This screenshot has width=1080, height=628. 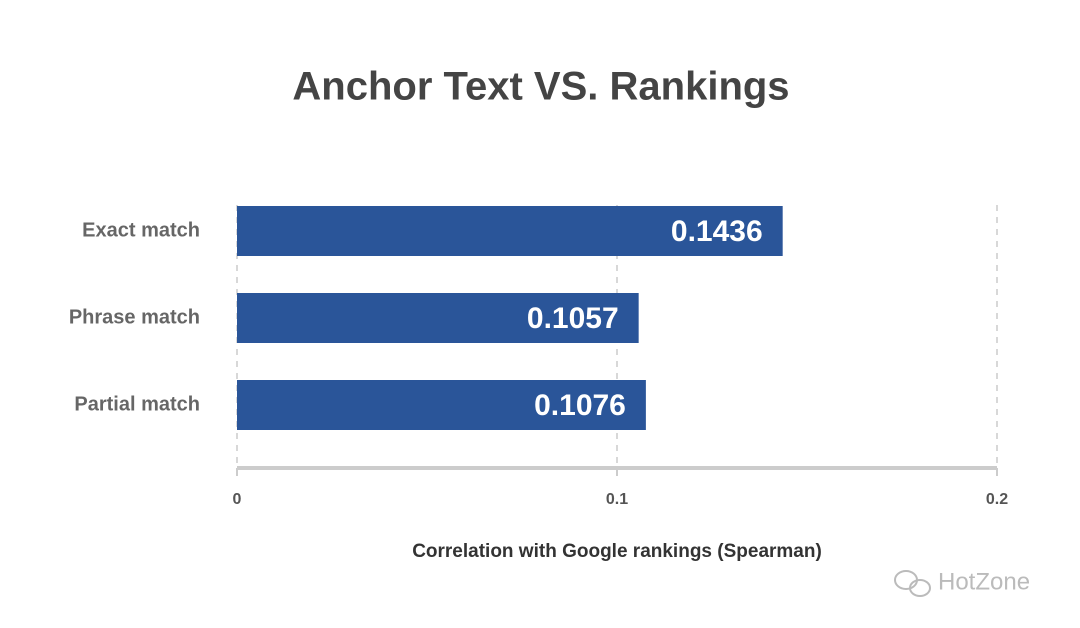 What do you see at coordinates (912, 583) in the screenshot?
I see `watermark-icon` at bounding box center [912, 583].